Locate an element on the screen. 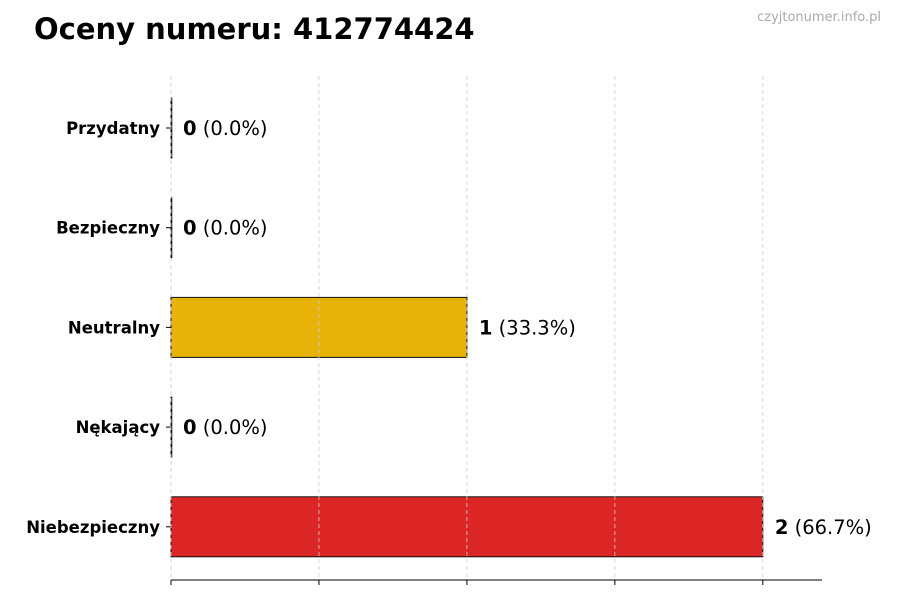  data-label-count: 2 is located at coordinates (782, 527).